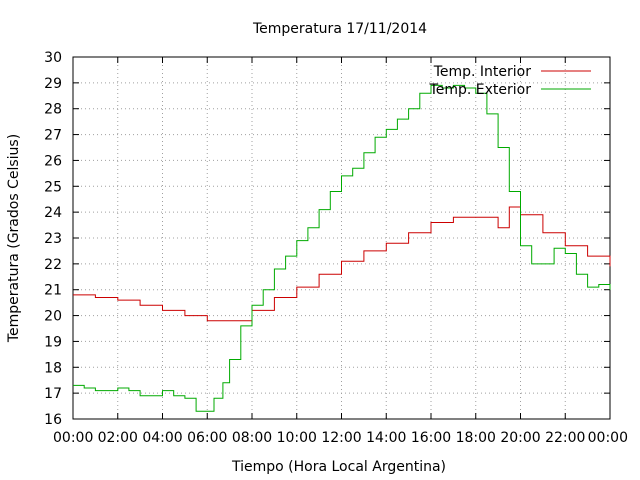  Describe the element at coordinates (162, 438) in the screenshot. I see `x-tick-label: 04:00` at that location.